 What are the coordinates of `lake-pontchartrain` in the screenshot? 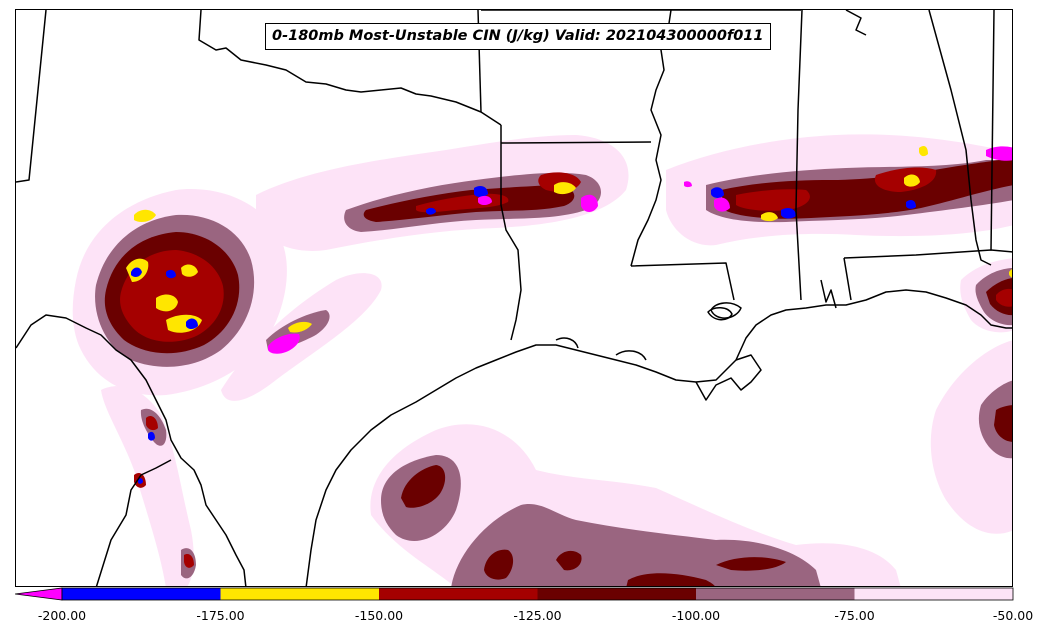 It's located at (720, 314).